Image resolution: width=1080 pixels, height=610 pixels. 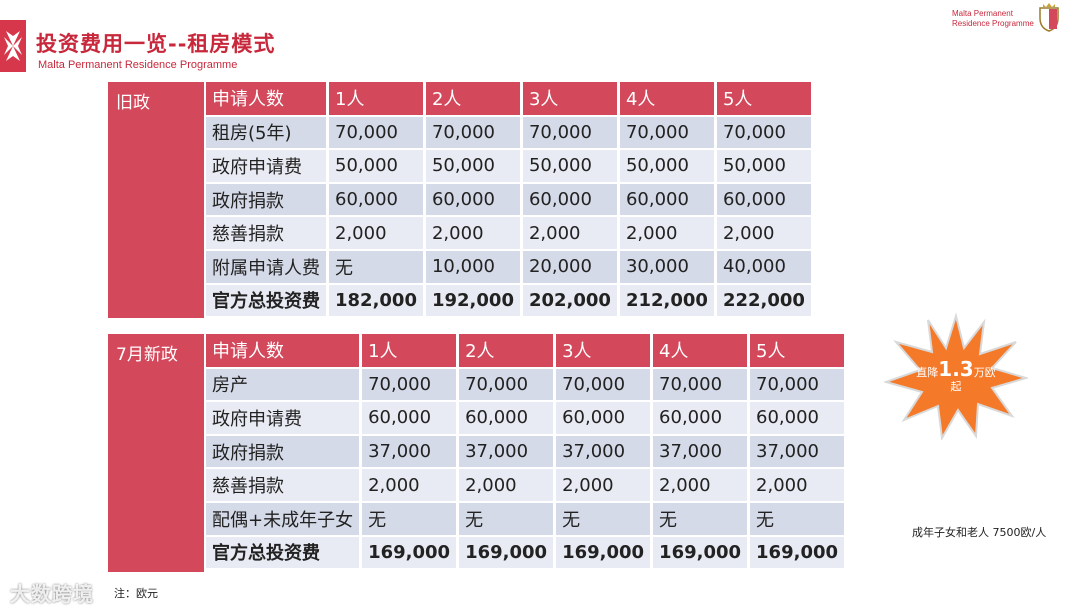 What do you see at coordinates (956, 369) in the screenshot?
I see `burst-amount: 1.3` at bounding box center [956, 369].